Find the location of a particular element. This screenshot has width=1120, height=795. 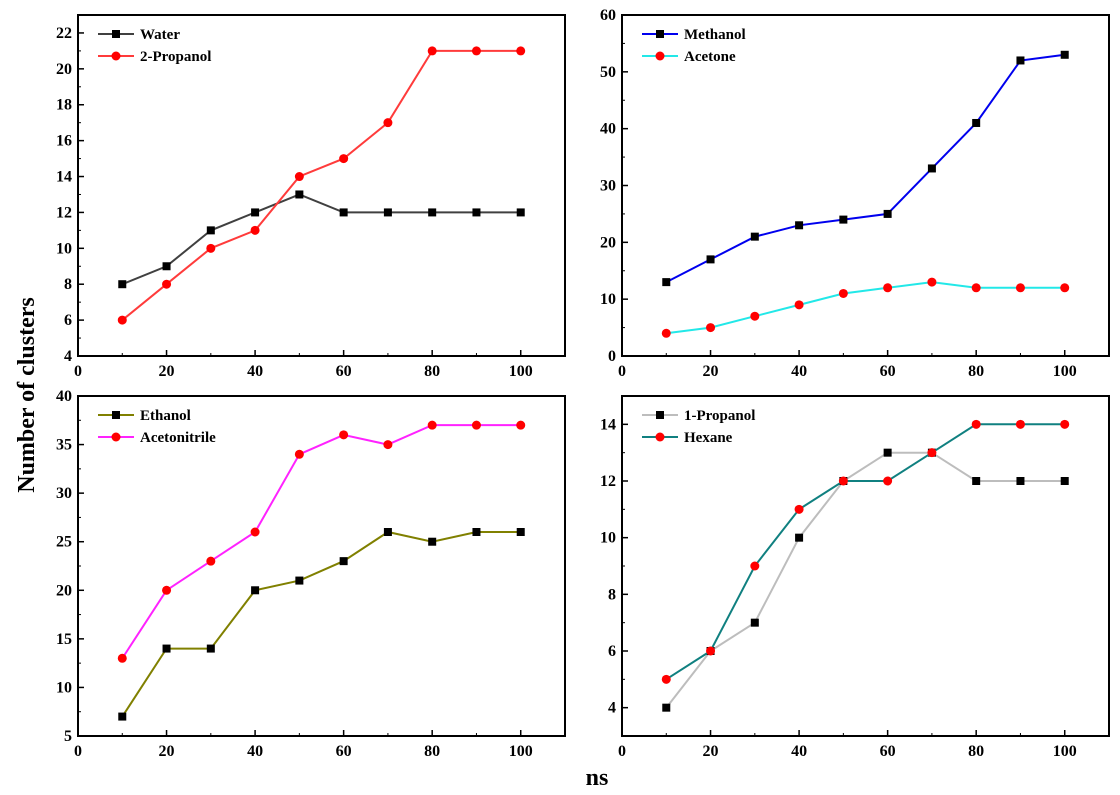

series-hexane is located at coordinates (865, 551).